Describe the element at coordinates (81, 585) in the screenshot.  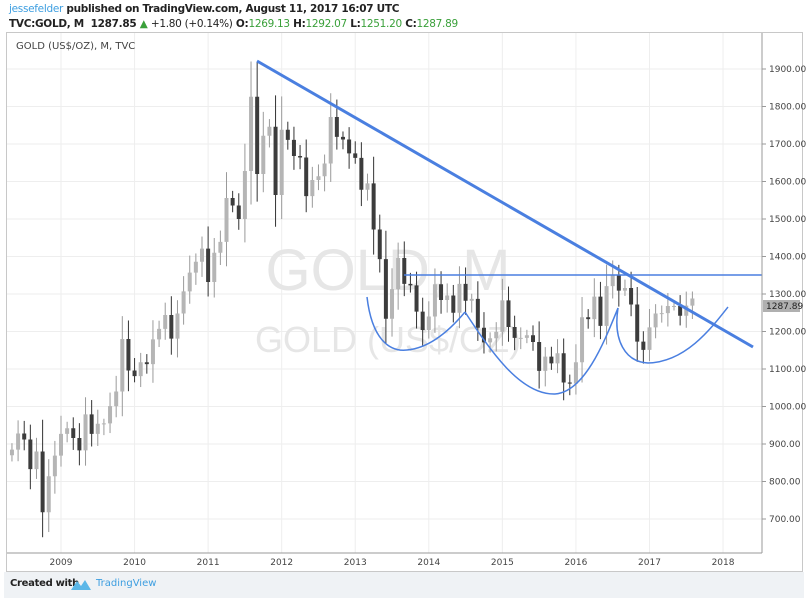
I see `tradingview-logo-icon` at that location.